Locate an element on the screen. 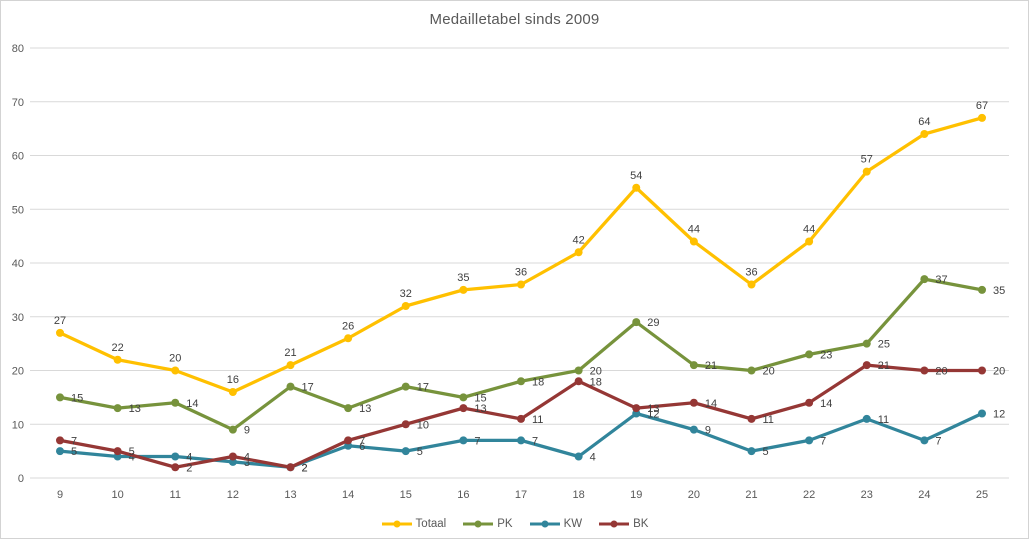 The height and width of the screenshot is (539, 1029). data-label-totaal: 35 is located at coordinates (463, 278).